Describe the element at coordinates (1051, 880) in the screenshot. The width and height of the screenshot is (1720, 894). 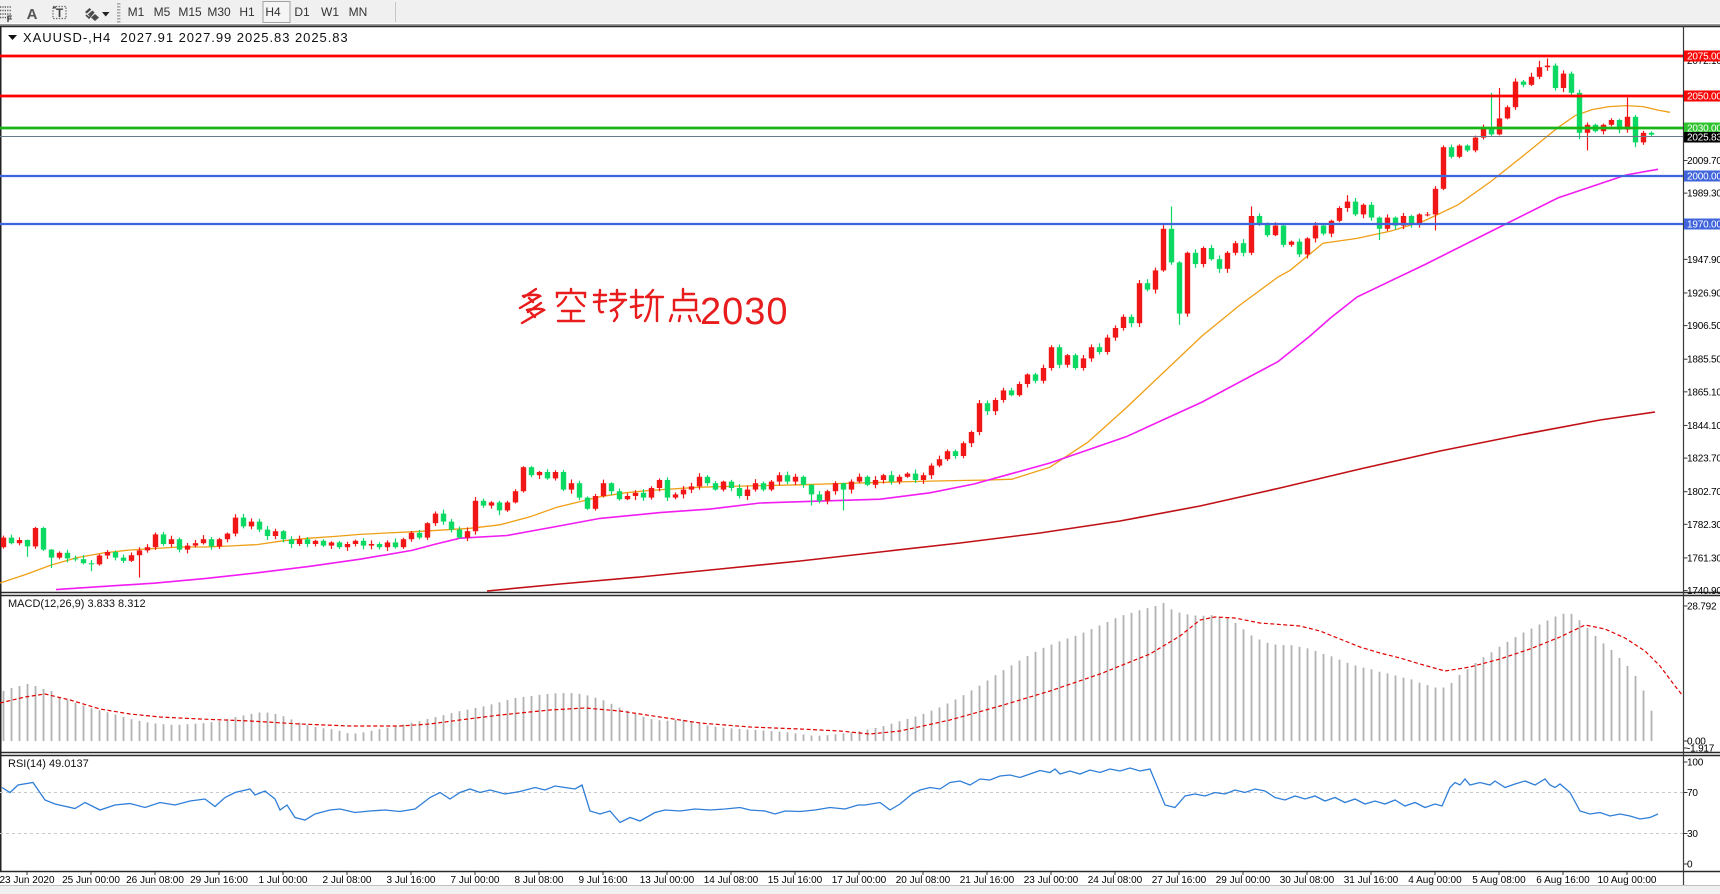
I see `svg-text: 23 Jul 00:00` at that location.